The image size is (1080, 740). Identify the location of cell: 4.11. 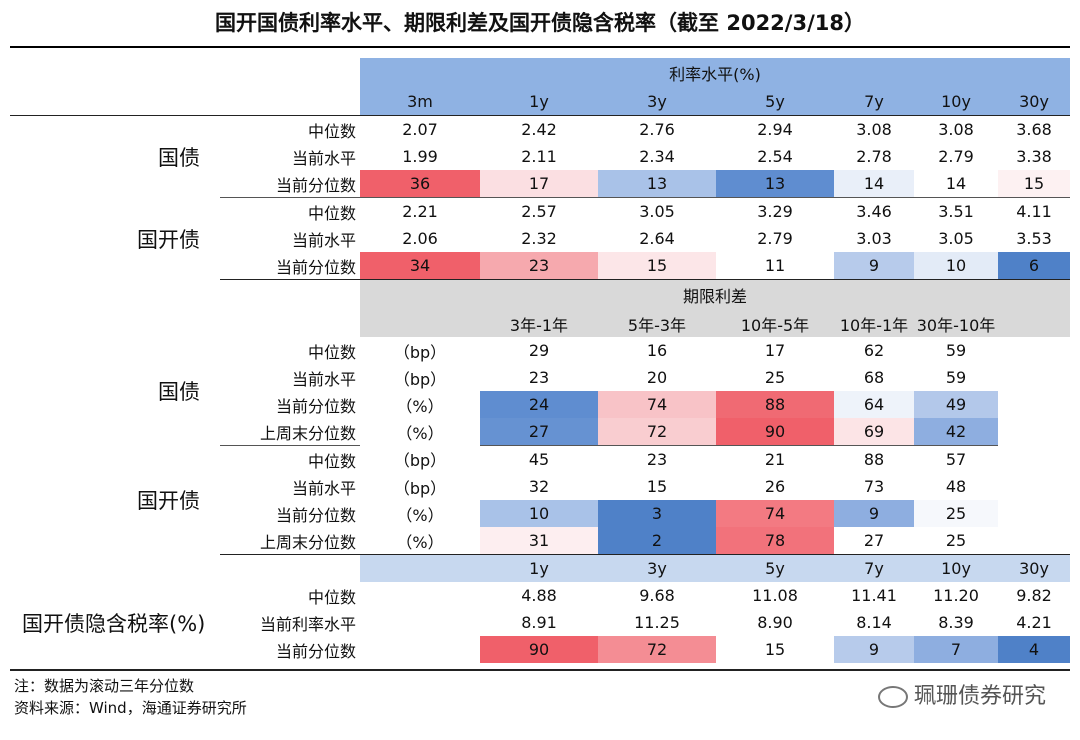
(1034, 211).